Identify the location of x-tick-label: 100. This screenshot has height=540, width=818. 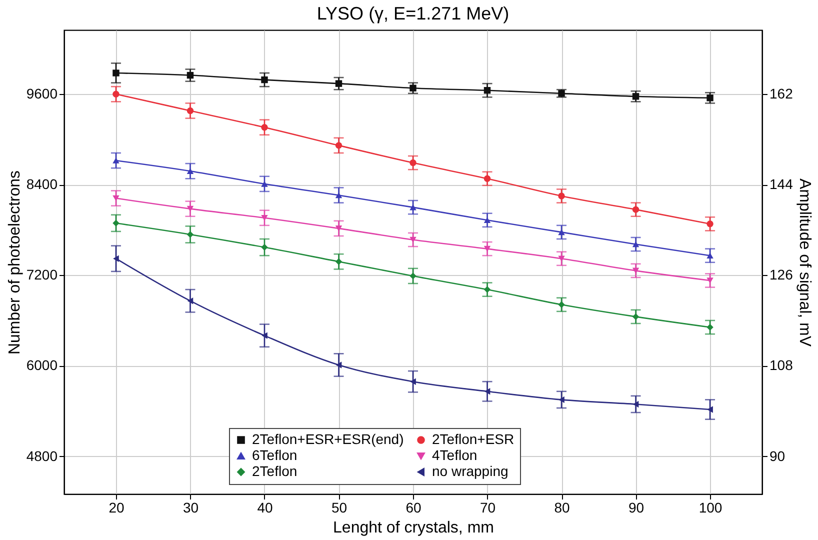
(710, 508).